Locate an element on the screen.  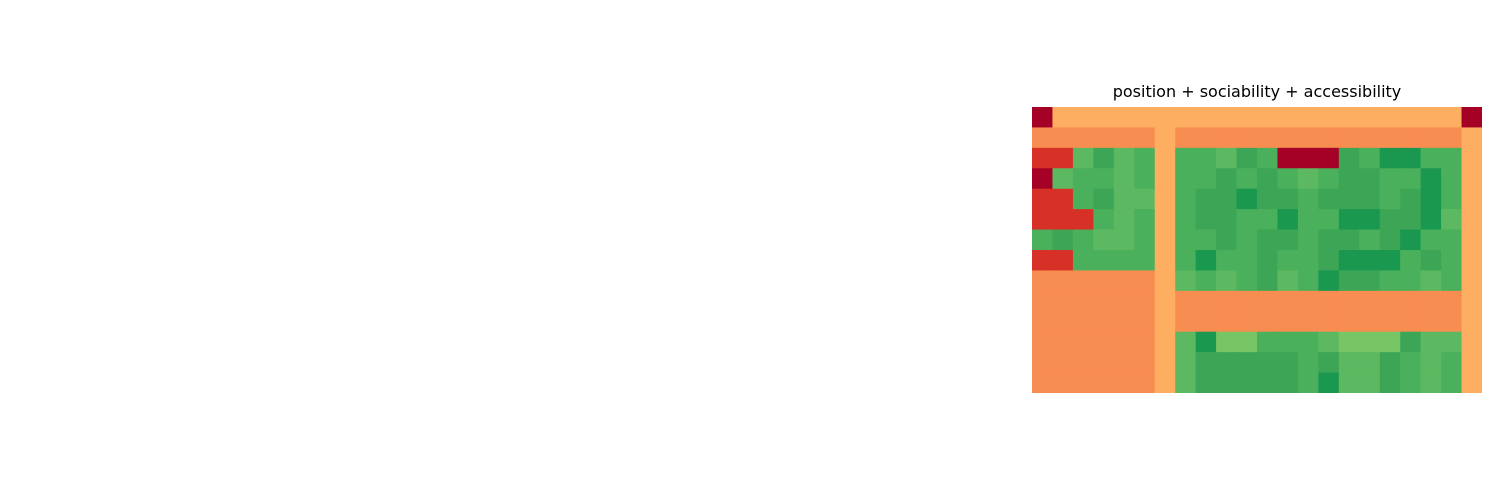
heatmap-cell-r4-c7 is located at coordinates (1186, 199).